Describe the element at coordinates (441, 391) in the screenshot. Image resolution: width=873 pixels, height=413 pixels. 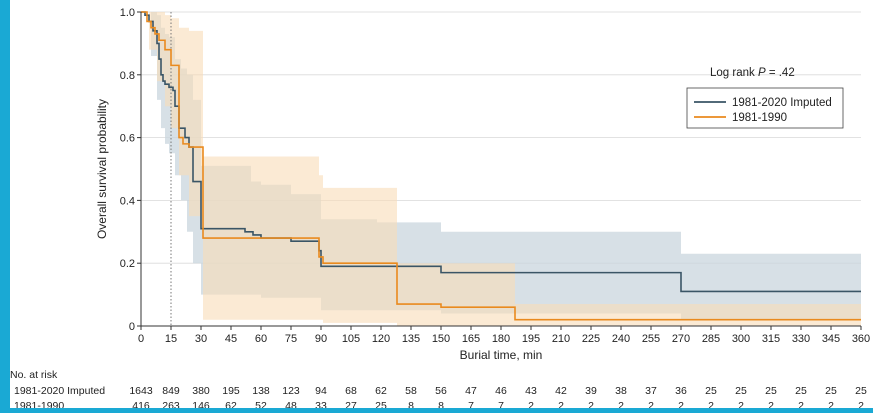
I see `risk-cell-0-10: 56` at that location.